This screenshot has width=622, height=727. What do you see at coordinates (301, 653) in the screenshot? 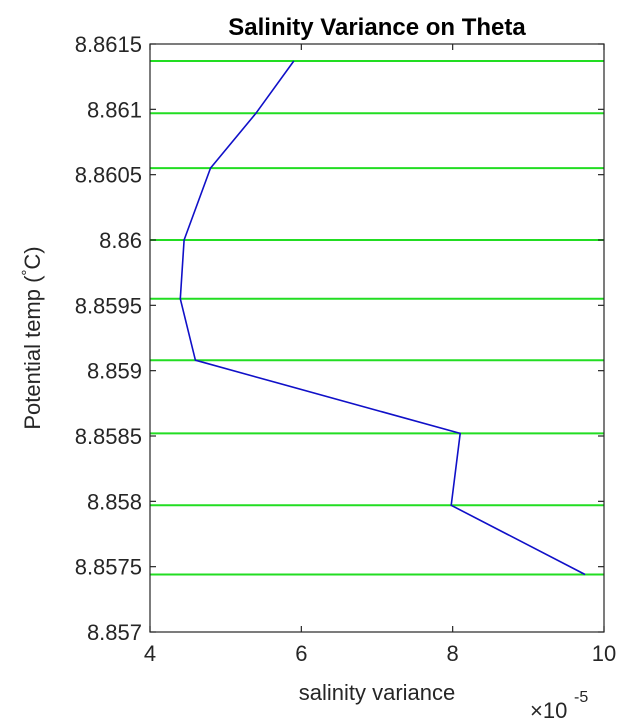
I see `x-tick-label-1: 6` at bounding box center [301, 653].